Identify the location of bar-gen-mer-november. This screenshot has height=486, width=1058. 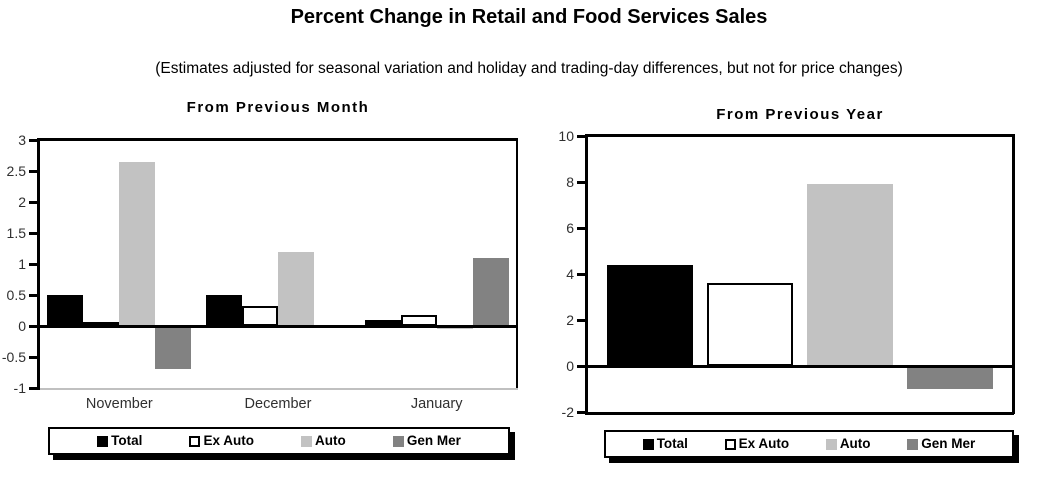
(173, 348).